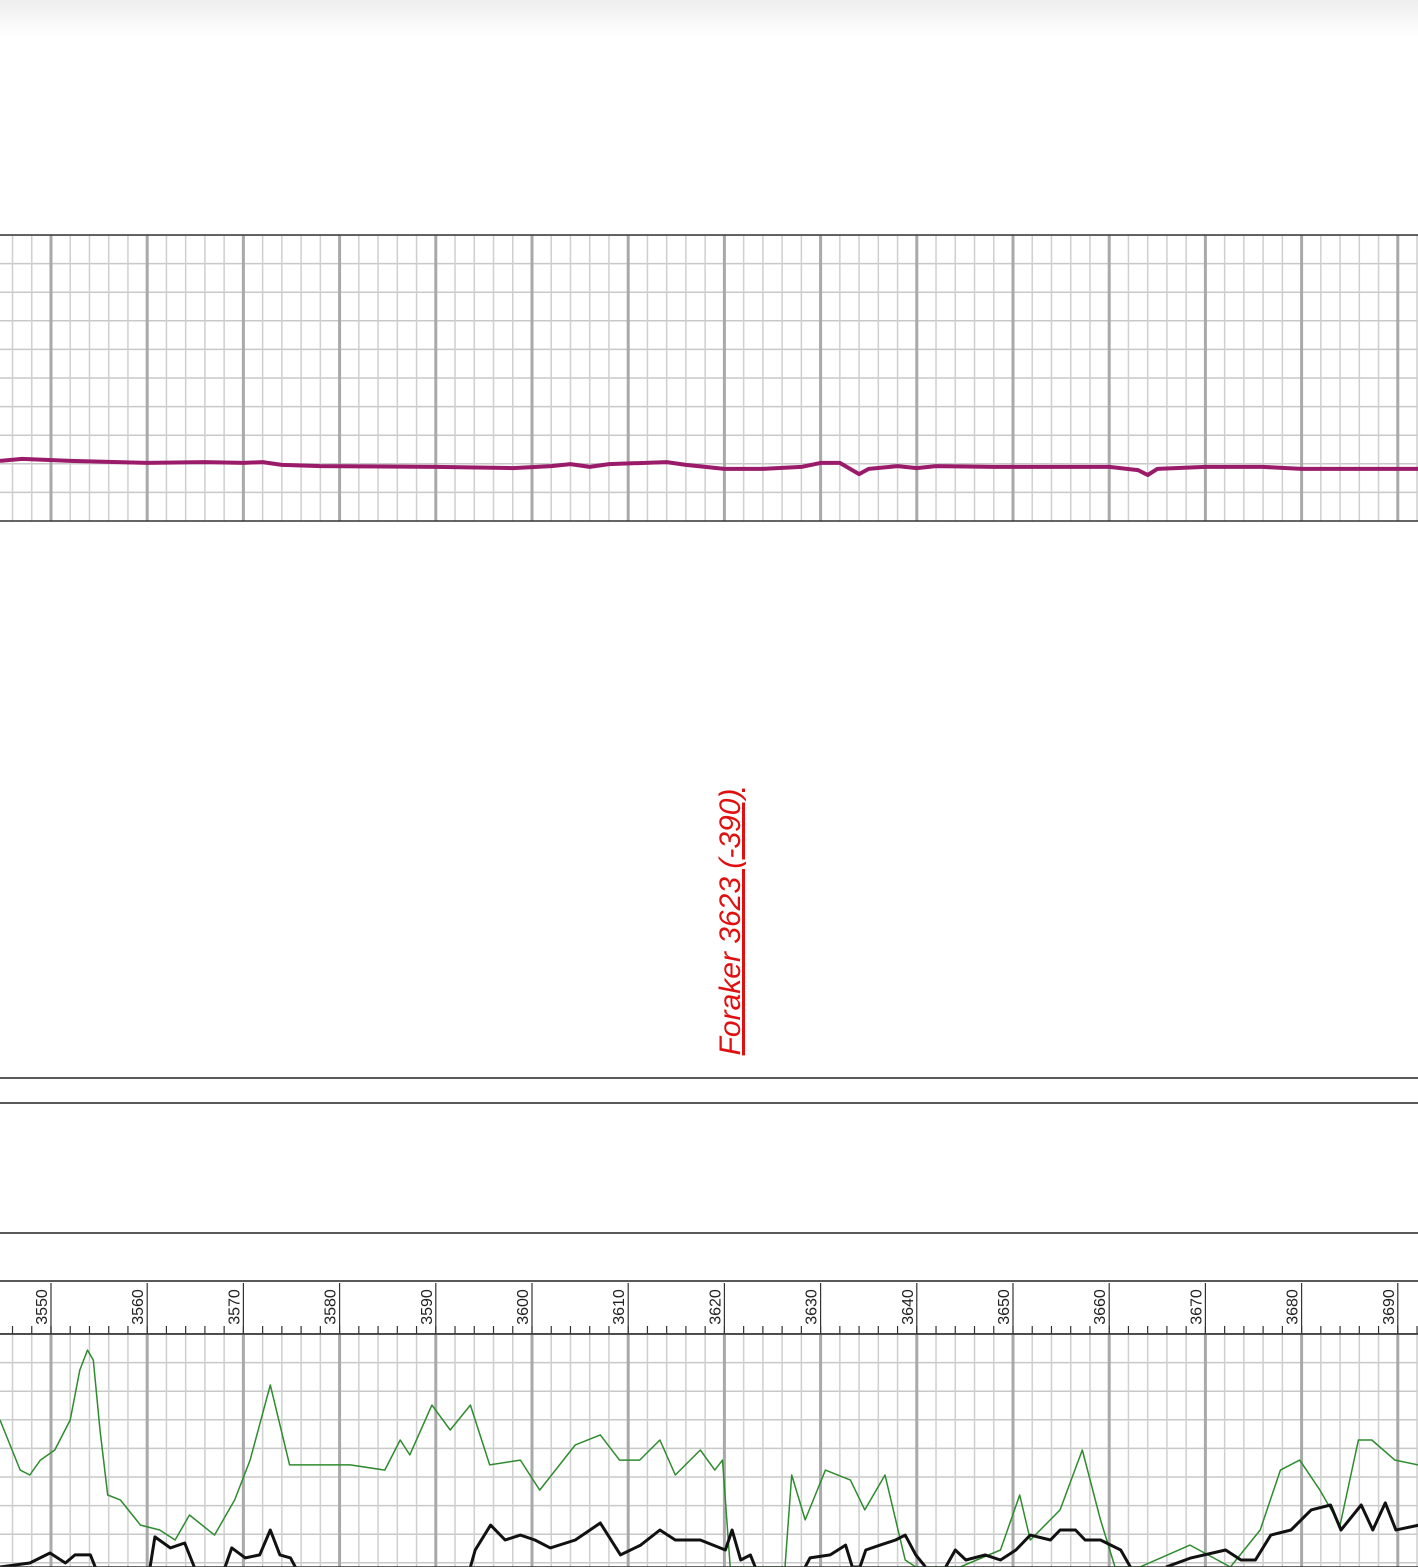  I want to click on depth-label: 3670, so click(1196, 1307).